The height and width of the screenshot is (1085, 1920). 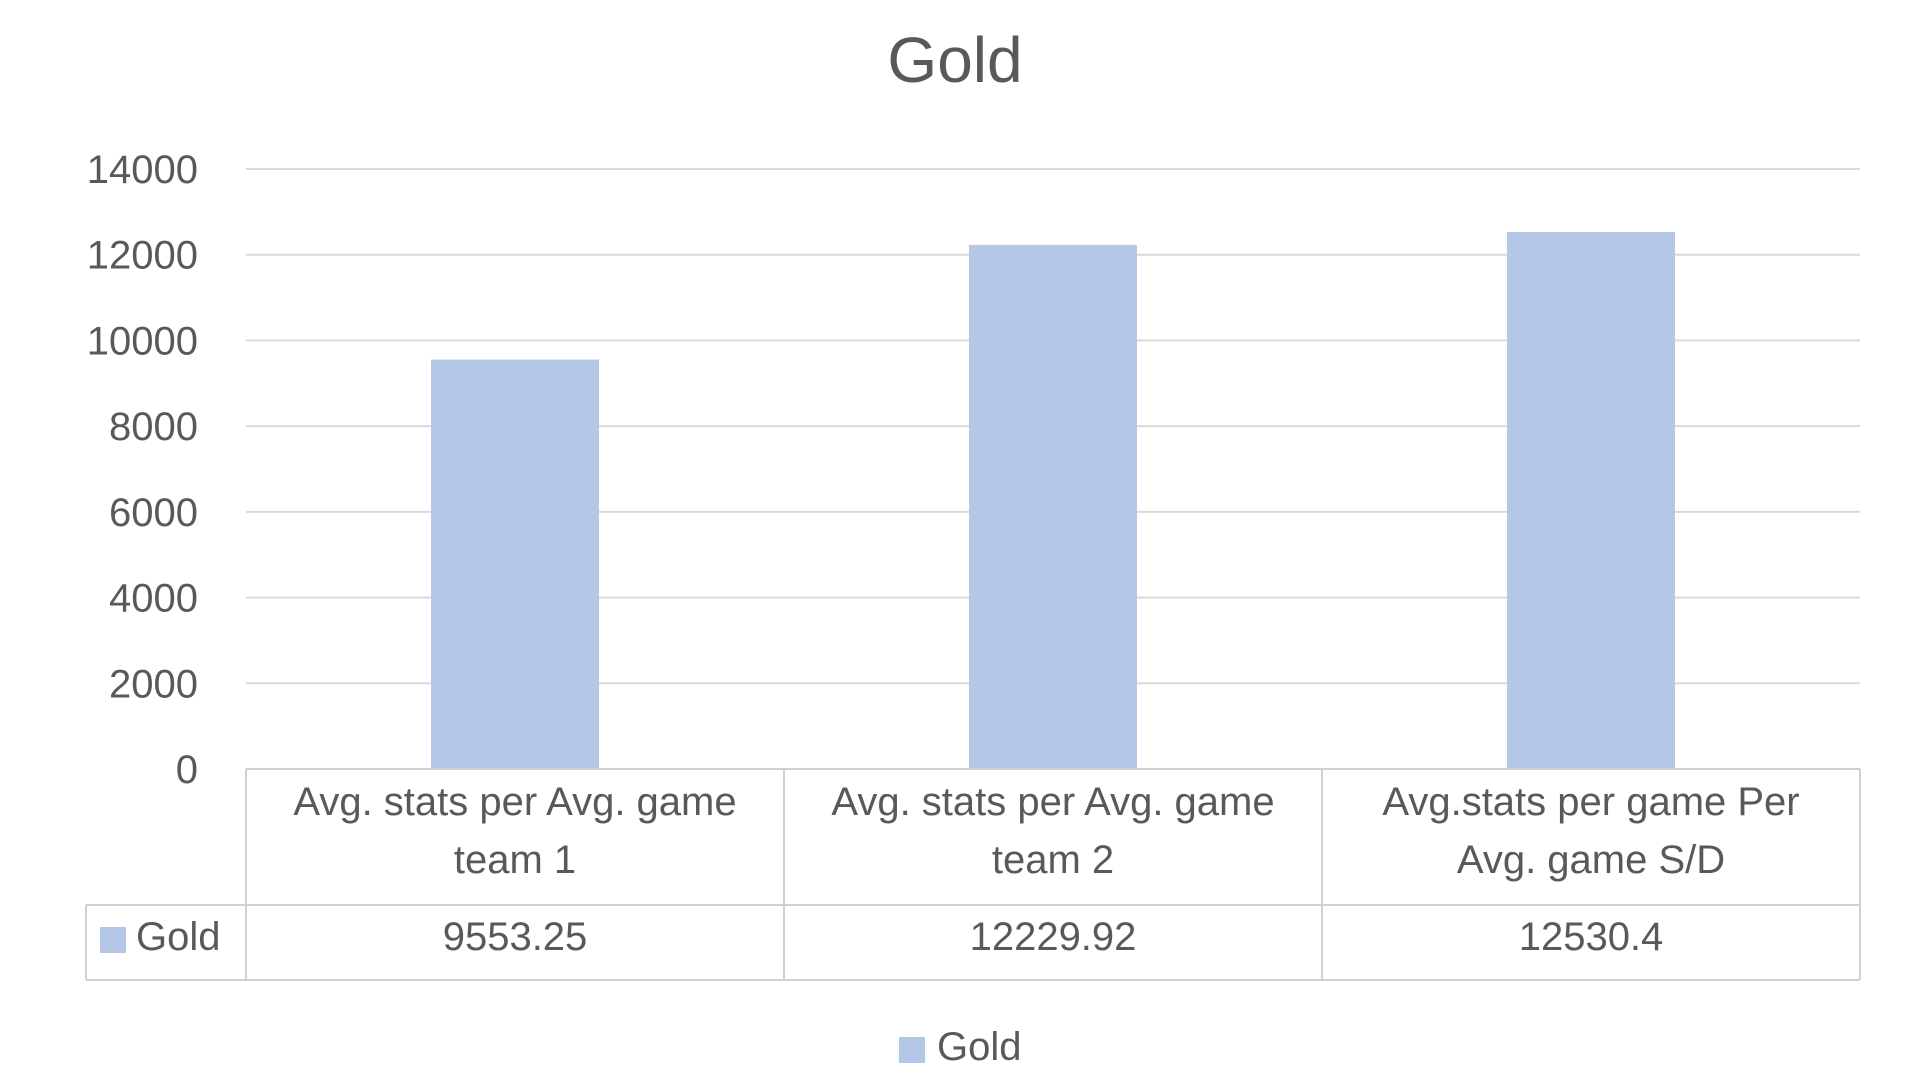 I want to click on category-label: team 2, so click(x=1053, y=860).